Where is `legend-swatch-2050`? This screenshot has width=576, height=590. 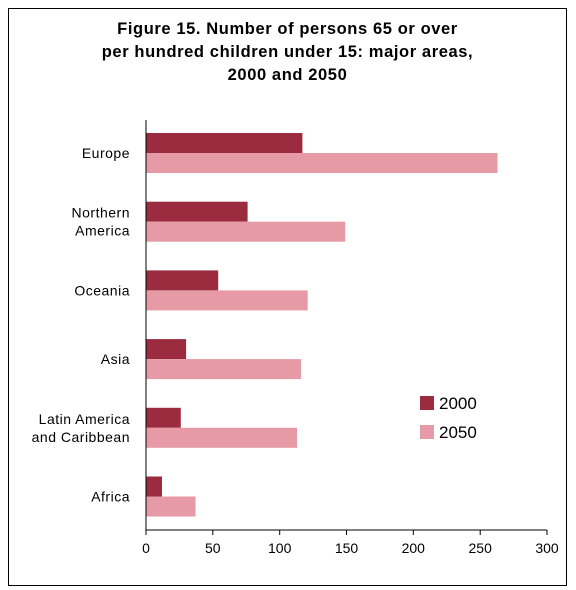
legend-swatch-2050 is located at coordinates (427, 432).